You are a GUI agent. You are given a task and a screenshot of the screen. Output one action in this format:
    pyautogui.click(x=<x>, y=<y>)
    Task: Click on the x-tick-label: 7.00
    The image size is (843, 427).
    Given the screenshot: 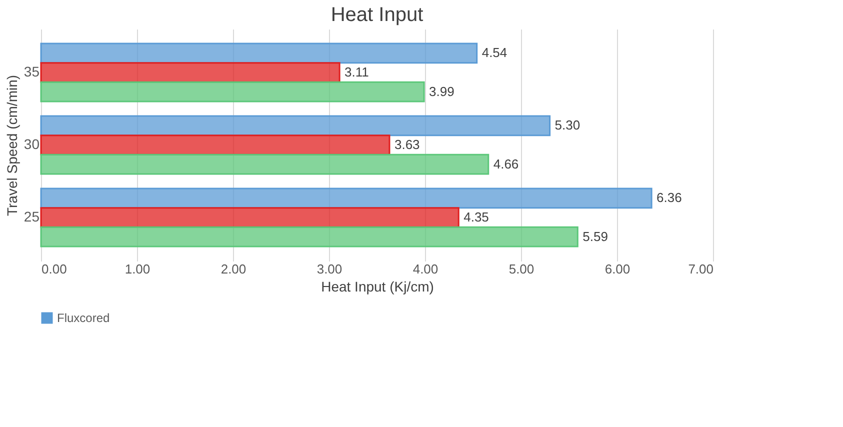 What is the action you would take?
    pyautogui.click(x=701, y=269)
    